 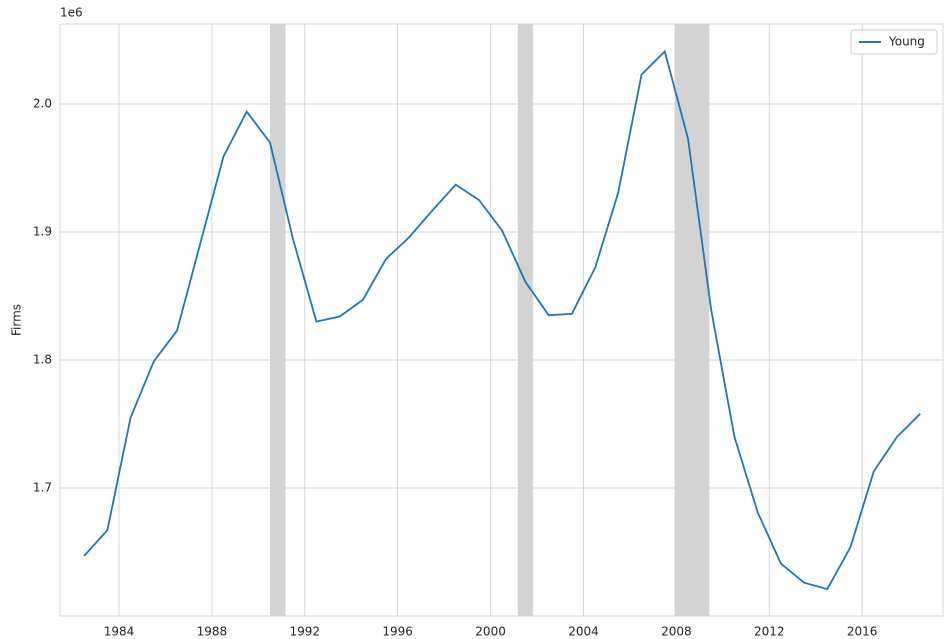 What do you see at coordinates (397, 632) in the screenshot?
I see `x-tick-label: 1996` at bounding box center [397, 632].